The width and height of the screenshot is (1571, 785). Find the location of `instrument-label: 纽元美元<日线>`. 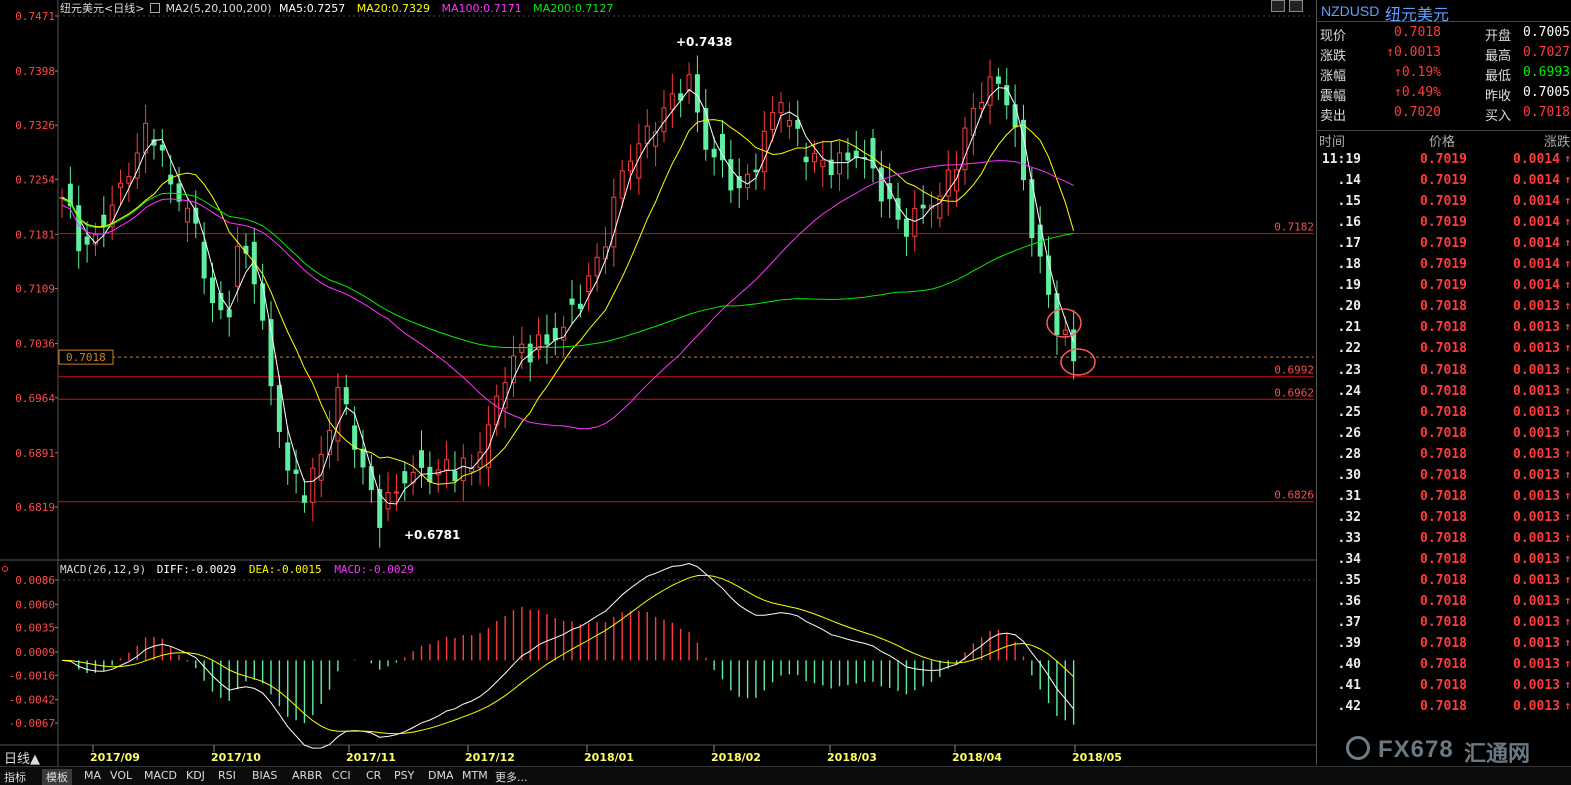

instrument-label: 纽元美元<日线> is located at coordinates (102, 8).